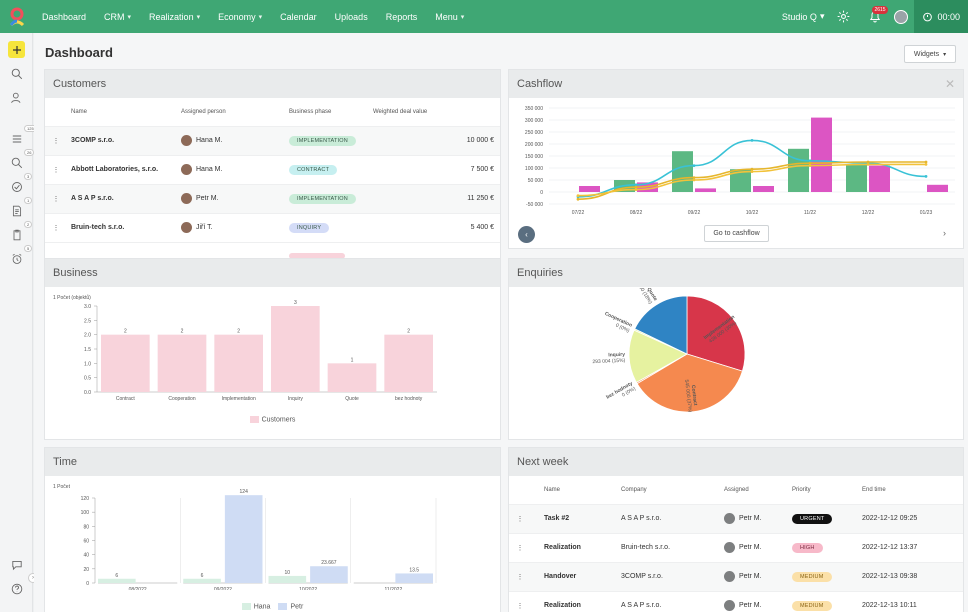 This screenshot has height=612, width=968. Describe the element at coordinates (240, 16) in the screenshot. I see `nav-item-economy: Economy ▾` at that location.